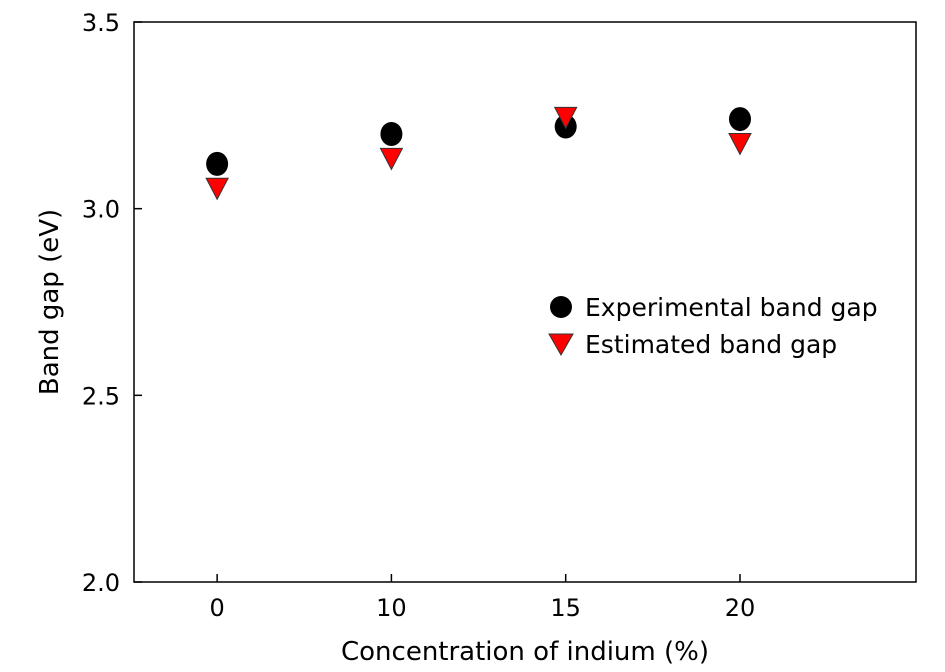 Image resolution: width=945 pixels, height=672 pixels. Describe the element at coordinates (101, 396) in the screenshot. I see `y-tick-label: 2.5` at that location.